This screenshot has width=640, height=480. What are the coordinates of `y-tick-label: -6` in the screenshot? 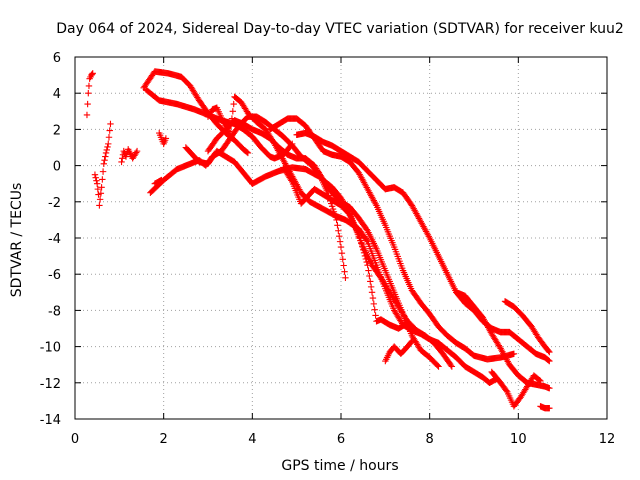 It's located at (54, 275).